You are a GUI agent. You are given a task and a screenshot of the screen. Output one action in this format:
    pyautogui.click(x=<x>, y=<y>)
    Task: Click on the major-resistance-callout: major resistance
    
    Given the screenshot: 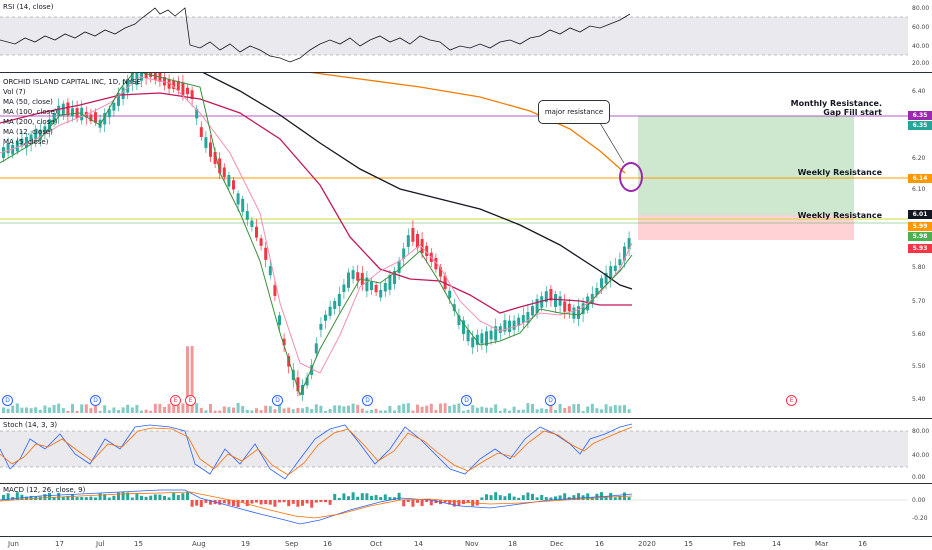 What is the action you would take?
    pyautogui.click(x=574, y=112)
    